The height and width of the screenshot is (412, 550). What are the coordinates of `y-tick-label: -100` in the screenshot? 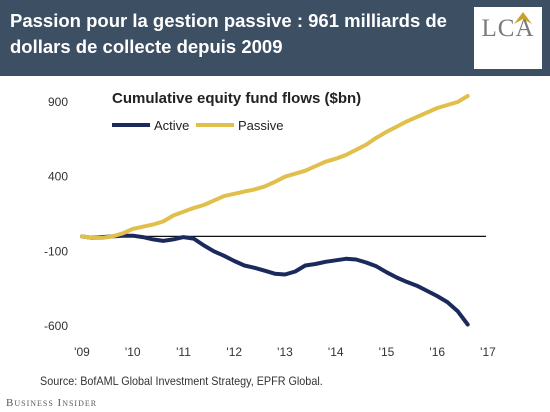 It's located at (56, 251).